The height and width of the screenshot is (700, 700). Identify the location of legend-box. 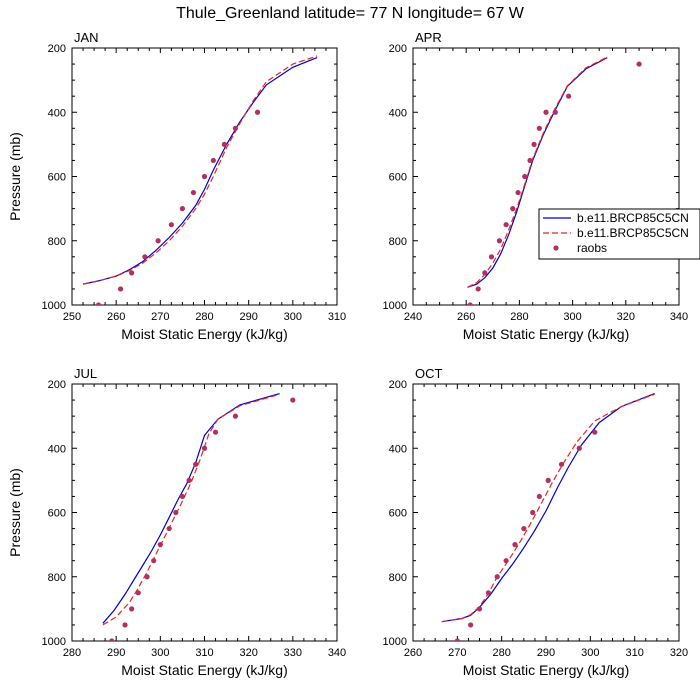
(619, 234).